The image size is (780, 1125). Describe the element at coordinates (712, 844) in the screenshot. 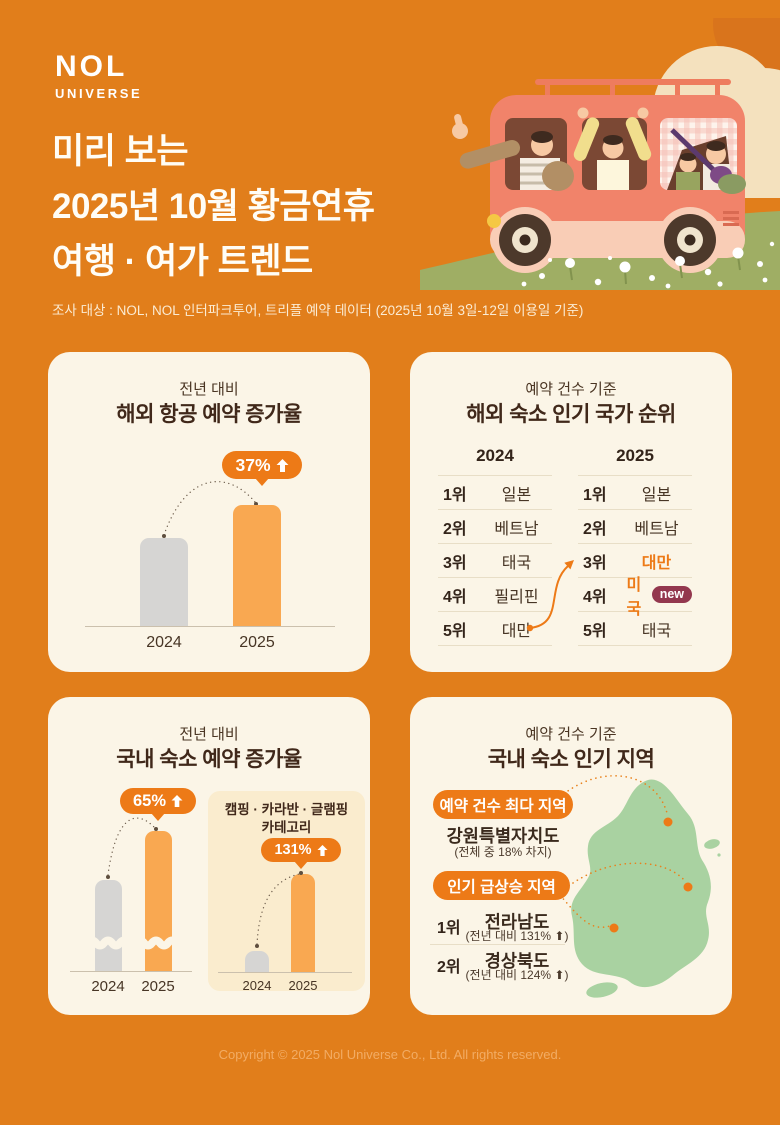

I see `island-ulleungdo` at that location.